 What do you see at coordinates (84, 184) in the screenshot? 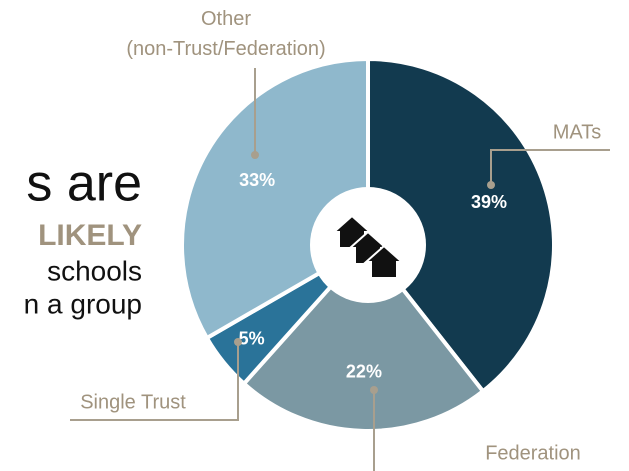
I see `intro-line: s are` at bounding box center [84, 184].